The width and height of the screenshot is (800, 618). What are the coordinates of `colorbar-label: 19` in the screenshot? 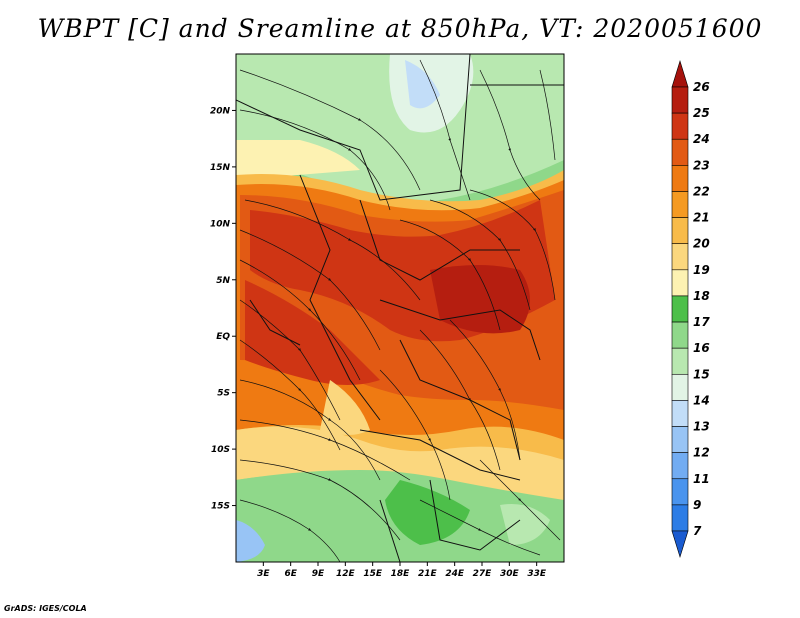 It's located at (701, 270).